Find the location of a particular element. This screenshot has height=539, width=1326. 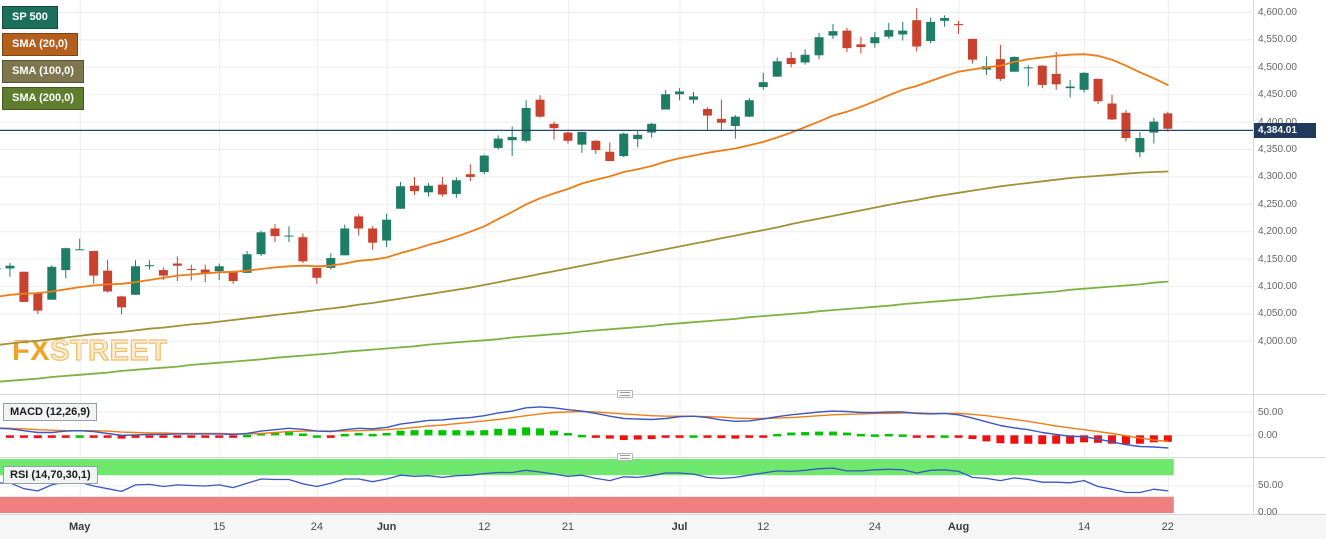

legend-item-sma200: SMA (200,0) is located at coordinates (43, 98).